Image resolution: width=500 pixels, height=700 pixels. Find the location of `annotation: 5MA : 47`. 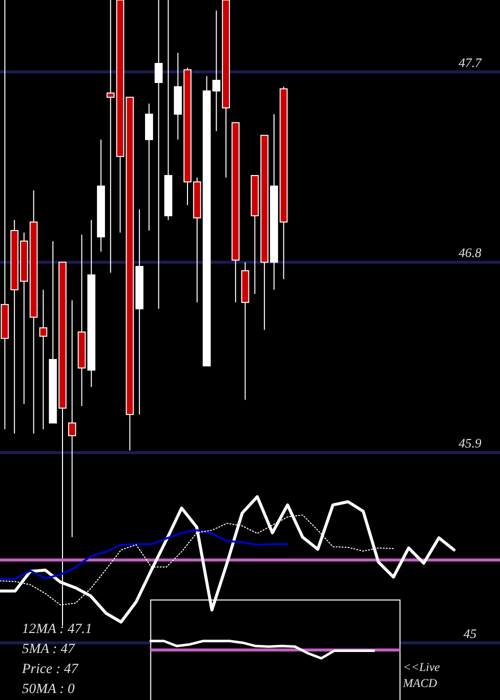

annotation: 5MA : 47 is located at coordinates (49, 649).